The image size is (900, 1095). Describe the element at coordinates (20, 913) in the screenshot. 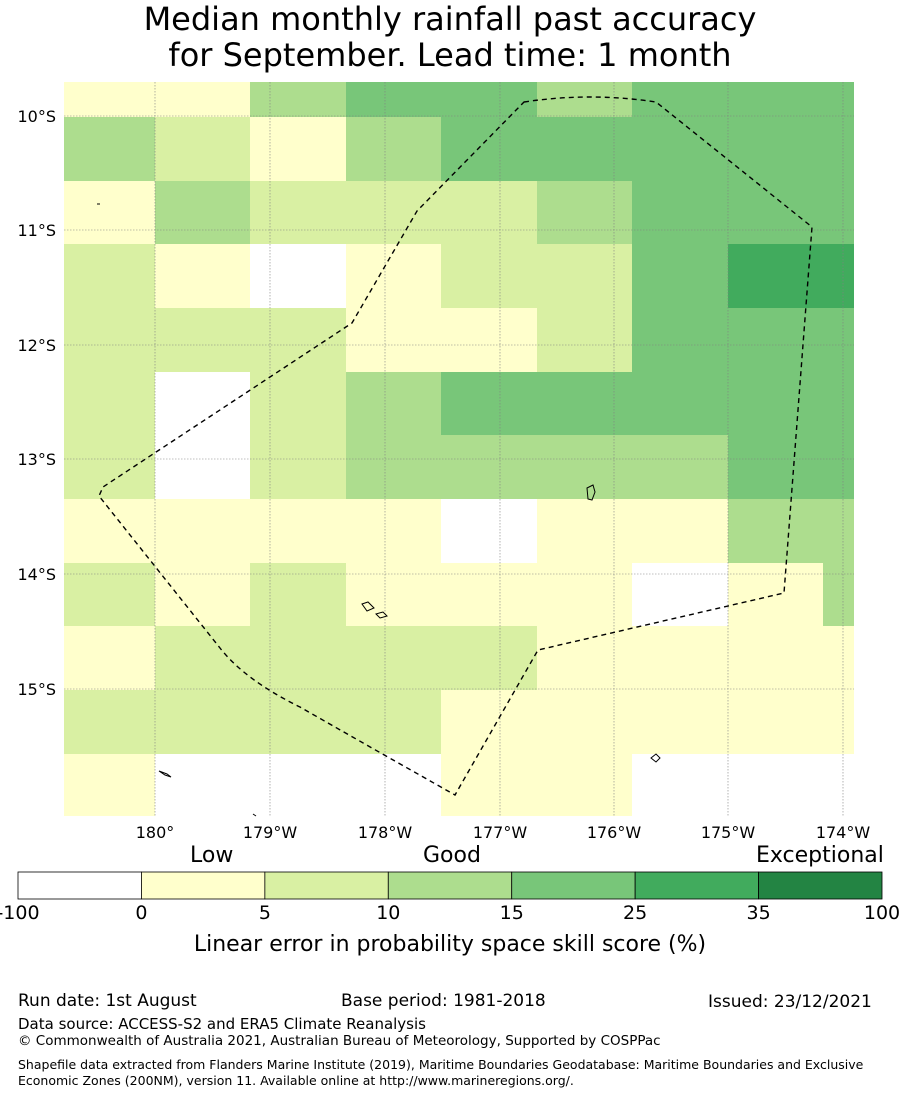

I see `colorbar-tick-label: -100` at that location.